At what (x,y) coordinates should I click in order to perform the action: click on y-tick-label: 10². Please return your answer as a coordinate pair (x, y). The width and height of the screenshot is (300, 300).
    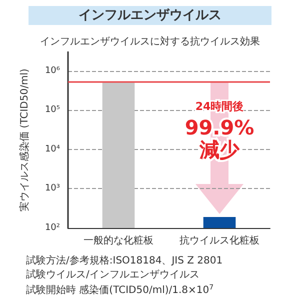
    Looking at the image, I should click on (52, 228).